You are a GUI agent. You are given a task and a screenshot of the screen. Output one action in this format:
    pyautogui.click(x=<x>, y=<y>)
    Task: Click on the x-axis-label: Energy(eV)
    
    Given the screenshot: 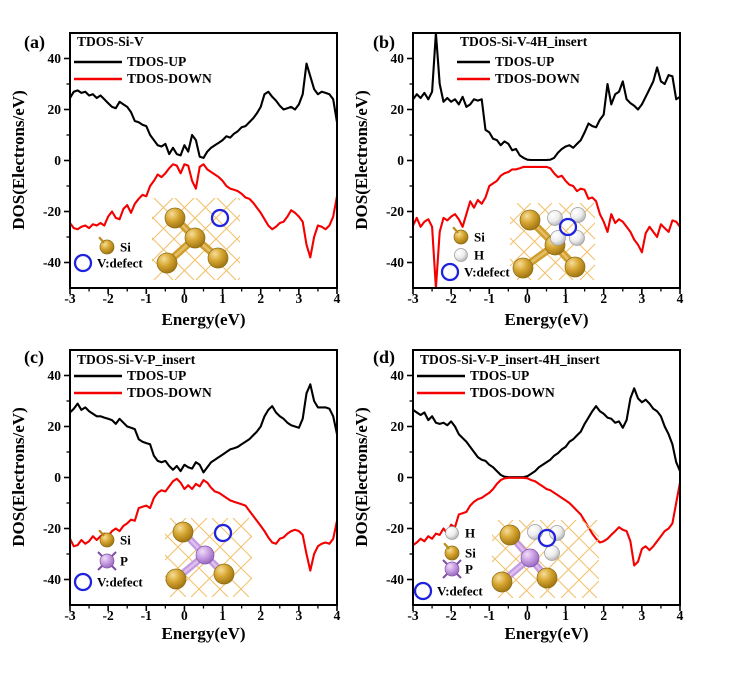 What is the action you would take?
    pyautogui.click(x=203, y=633)
    